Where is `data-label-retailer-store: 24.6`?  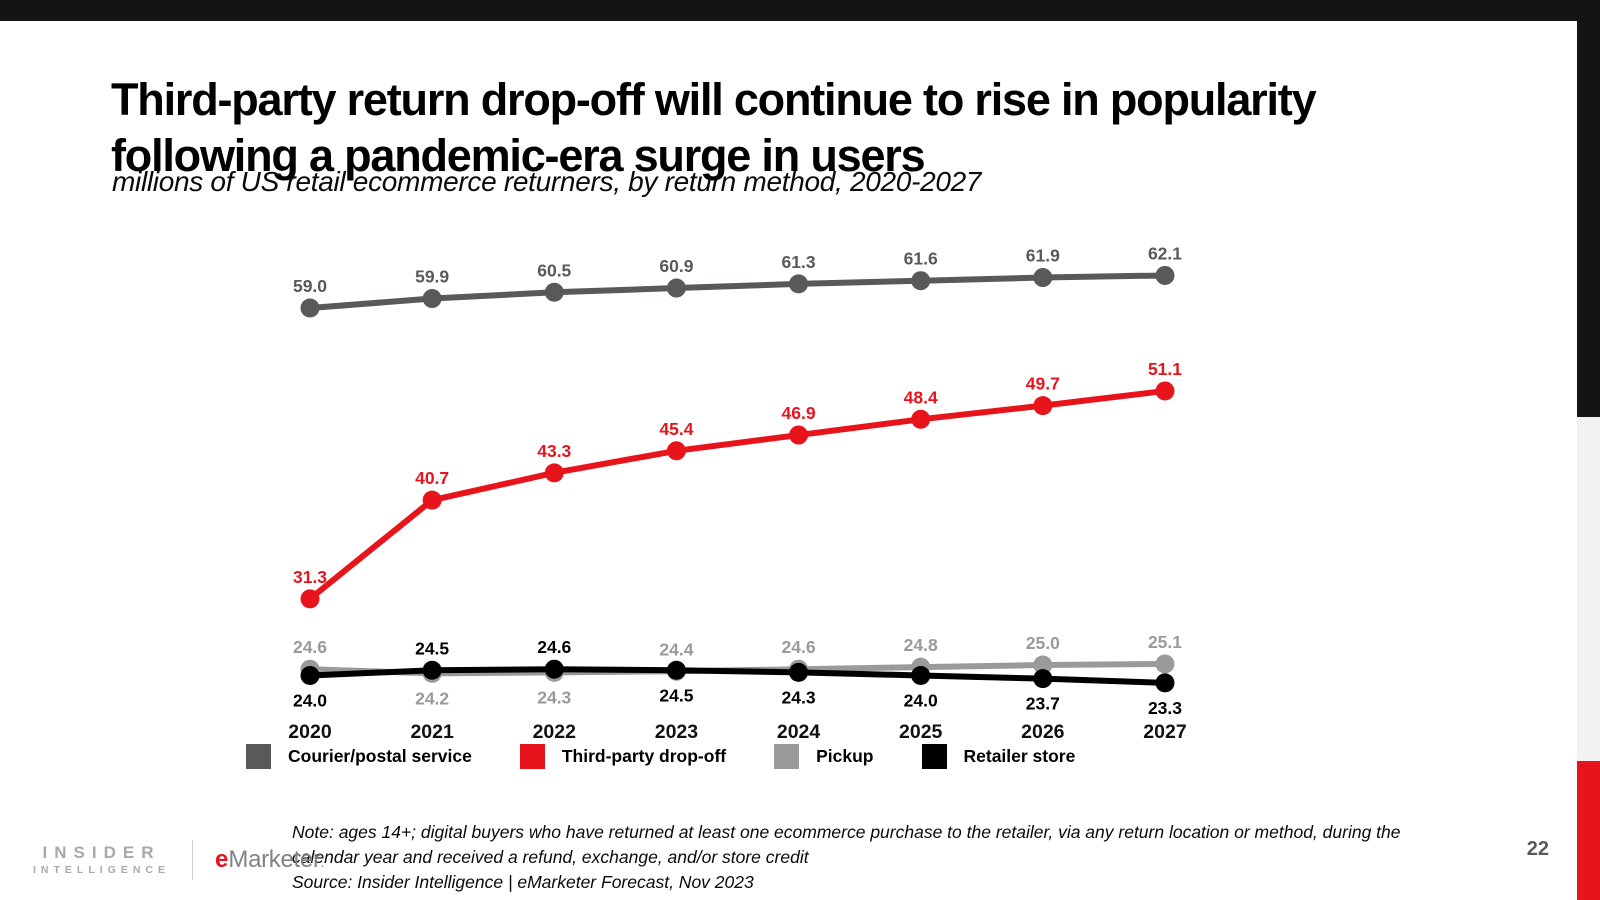 data-label-retailer-store: 24.6 is located at coordinates (554, 647).